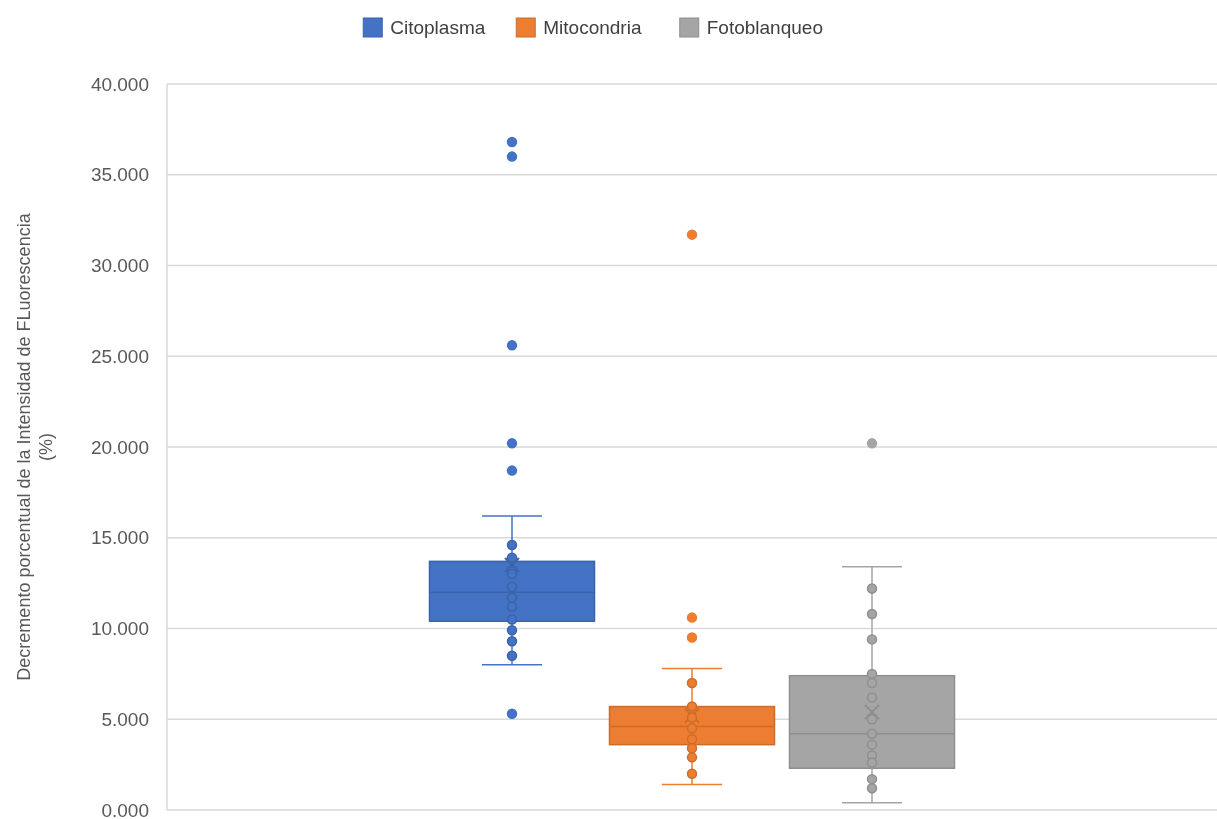 The image size is (1217, 819). What do you see at coordinates (438, 27) in the screenshot?
I see `legend-label: Citoplasma` at bounding box center [438, 27].